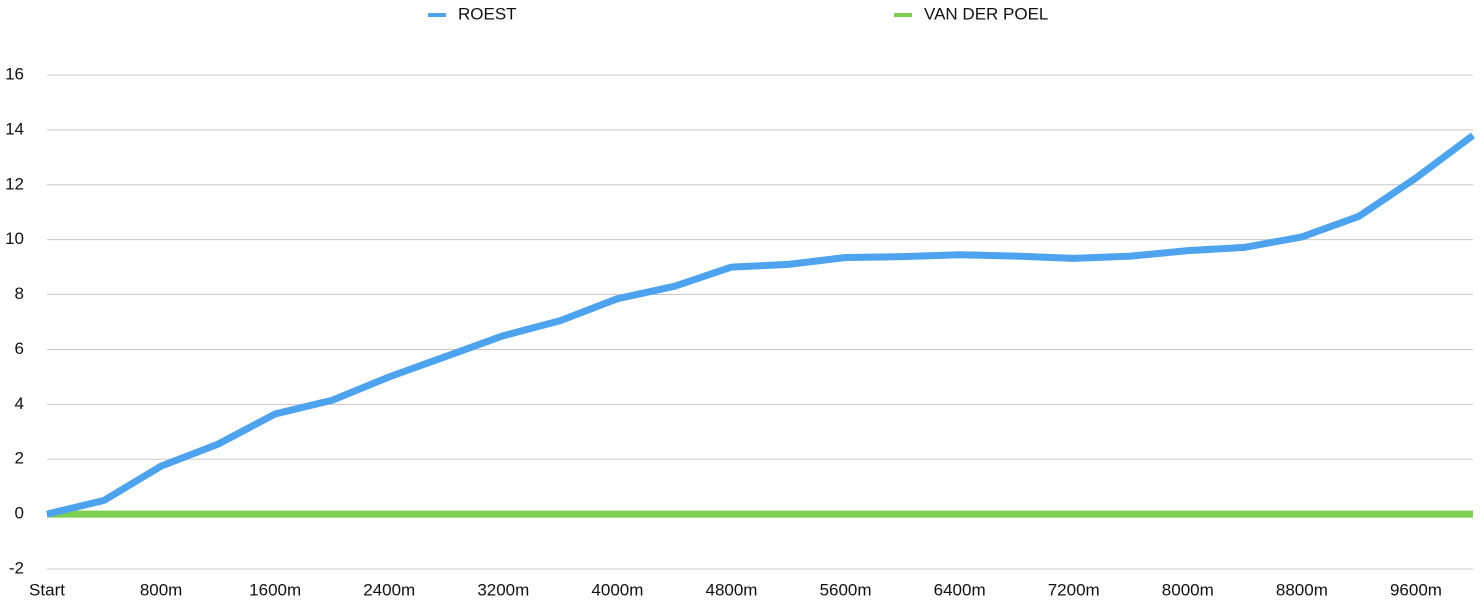 Image resolution: width=1480 pixels, height=600 pixels. What do you see at coordinates (19, 403) in the screenshot?
I see `y-tick-label: 4` at bounding box center [19, 403].